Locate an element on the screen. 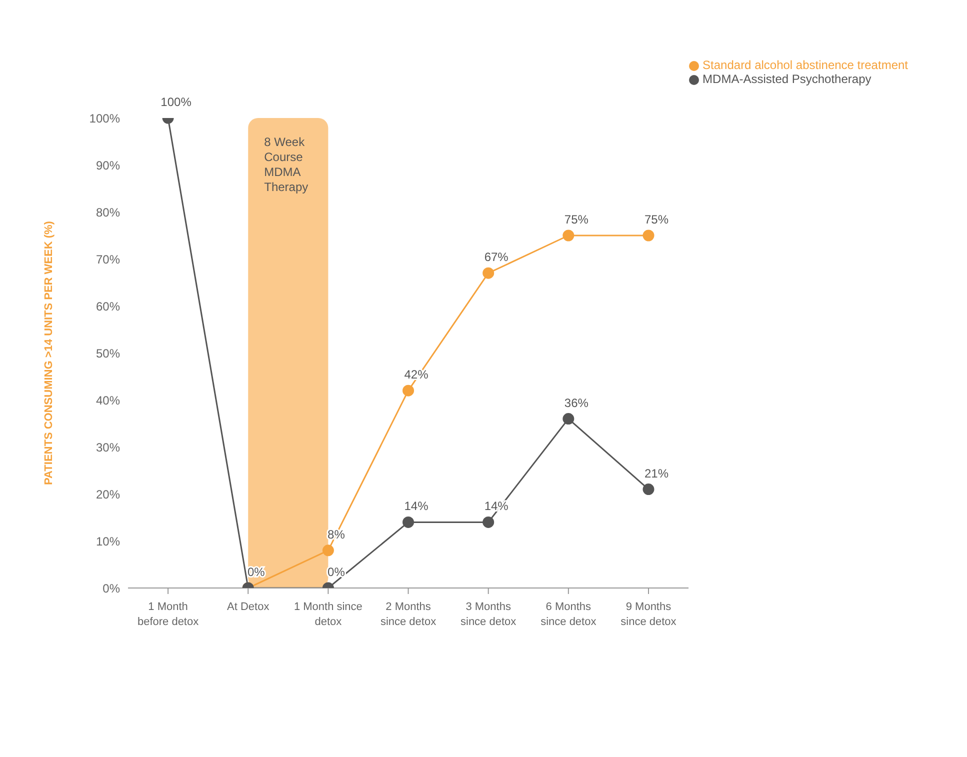 The image size is (967, 757). y-tick-label: 10% is located at coordinates (108, 541).